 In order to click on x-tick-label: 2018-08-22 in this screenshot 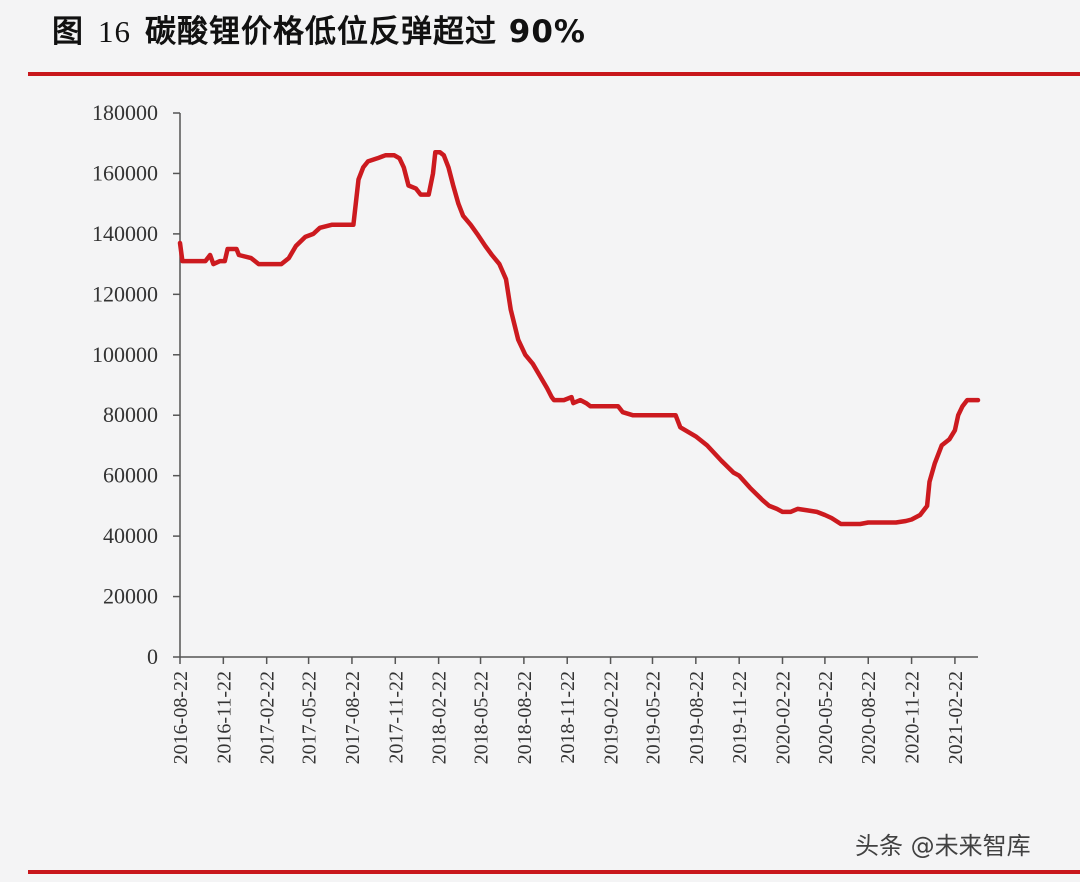, I will do `click(525, 717)`.